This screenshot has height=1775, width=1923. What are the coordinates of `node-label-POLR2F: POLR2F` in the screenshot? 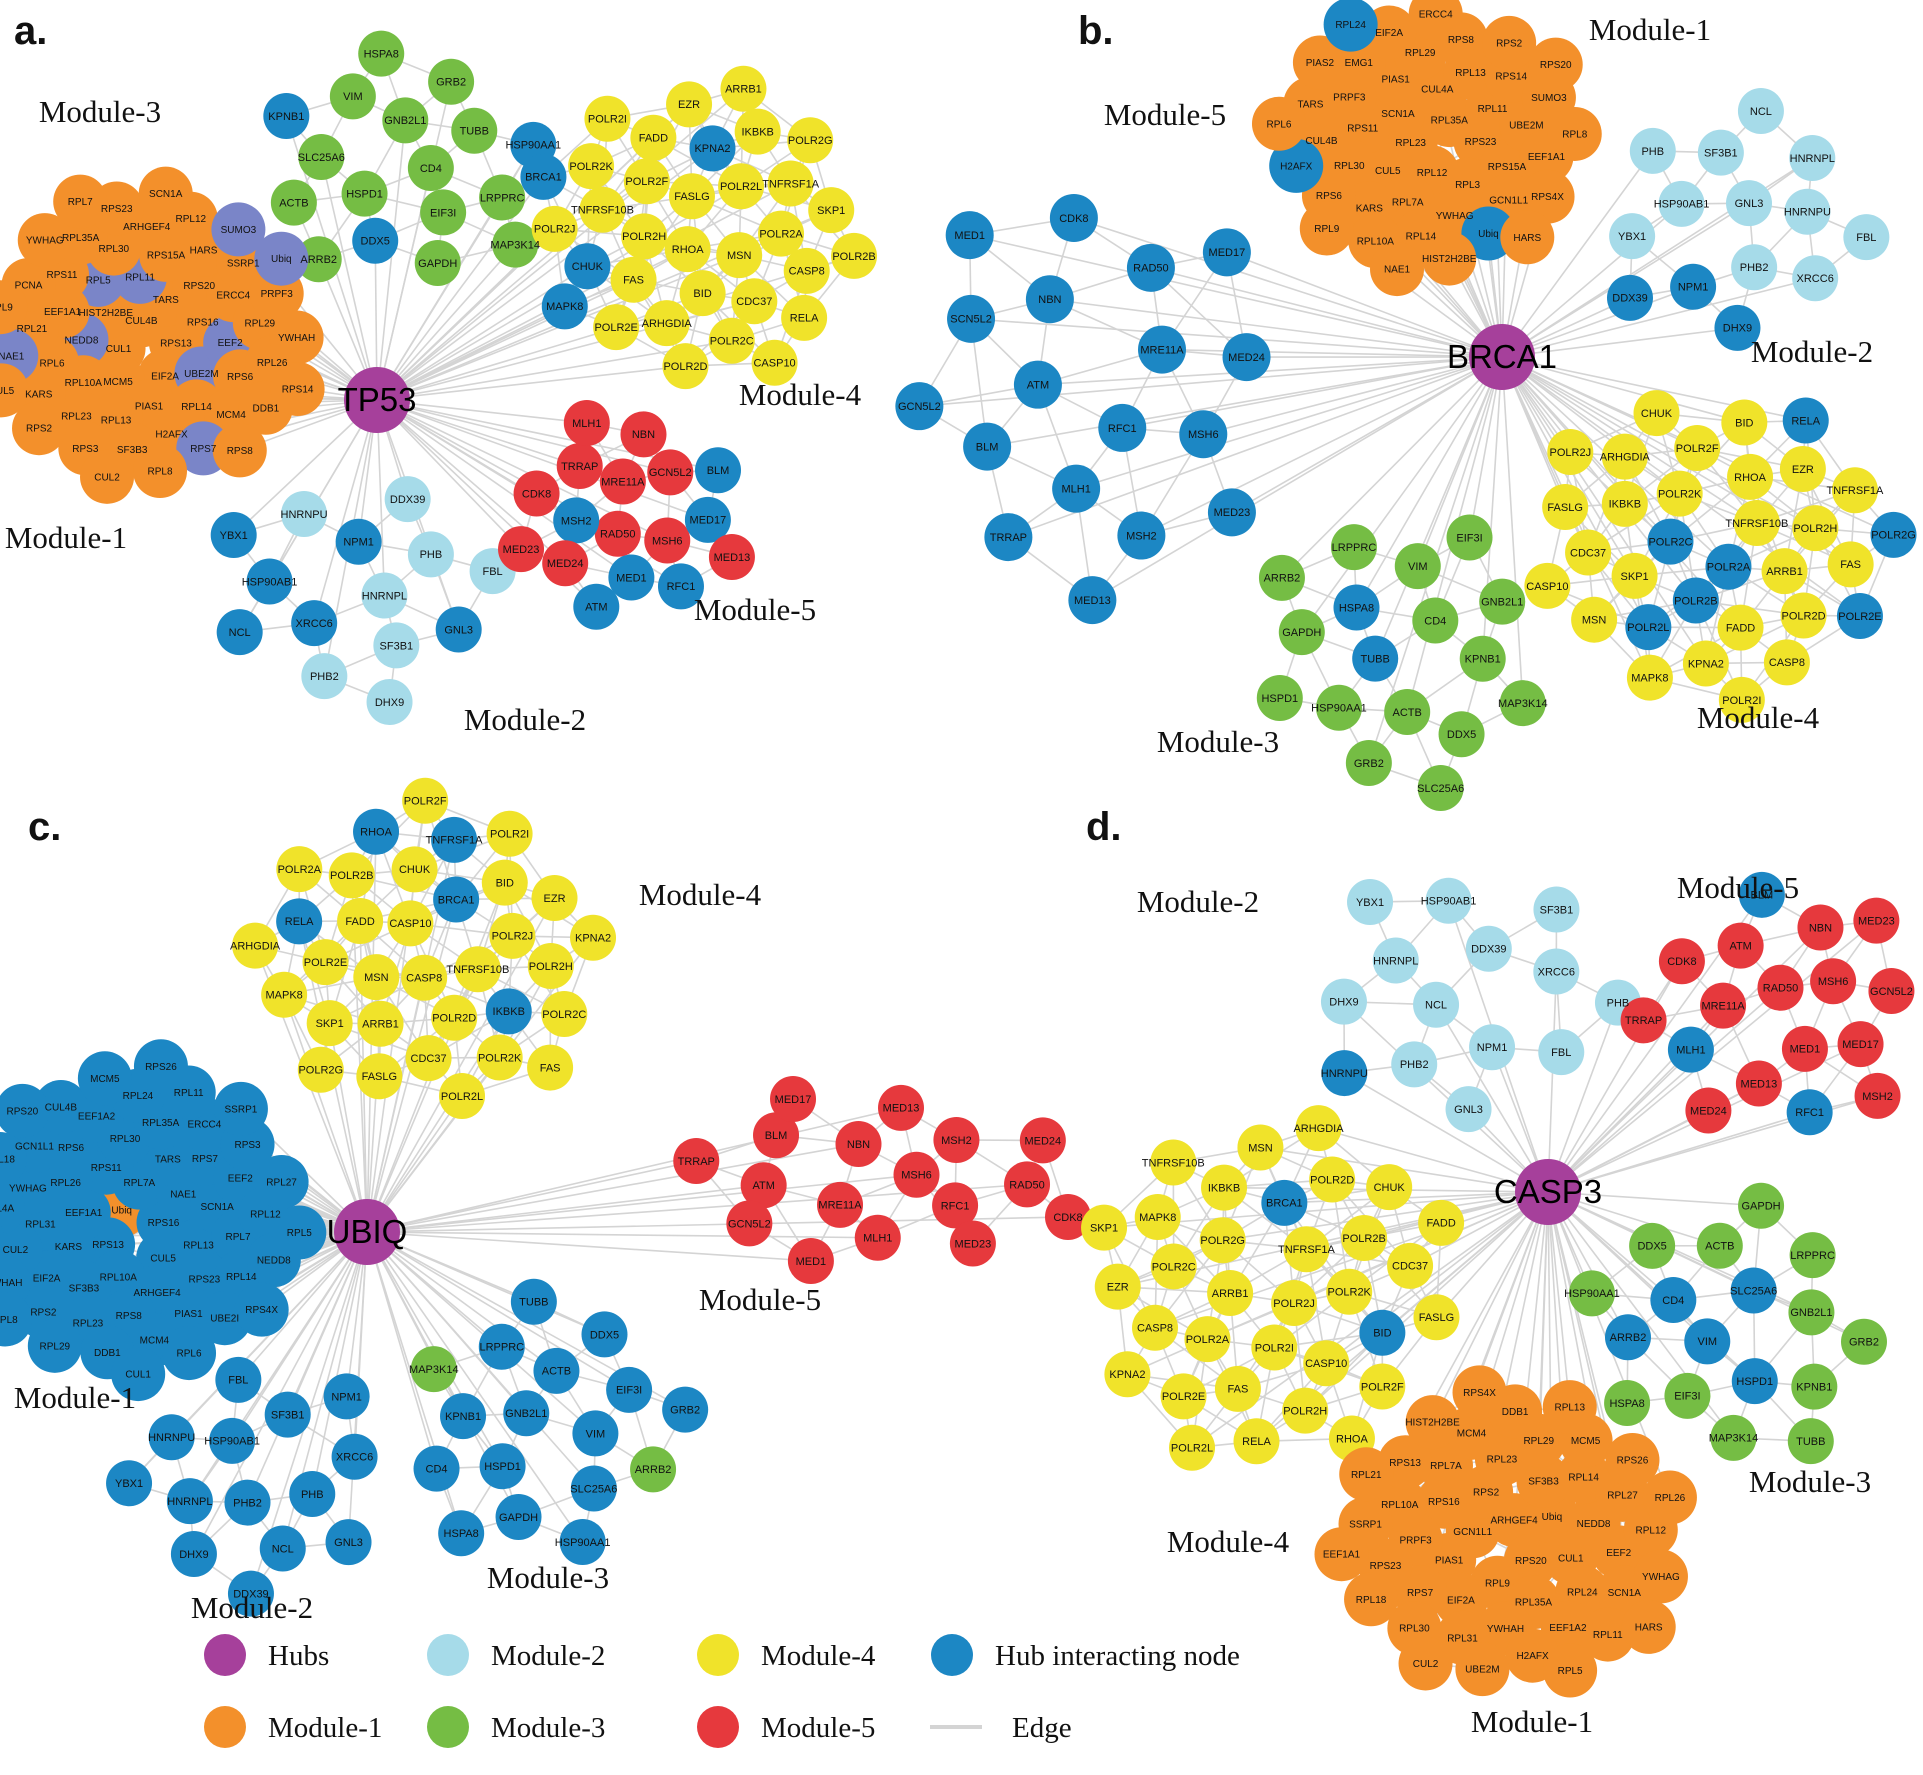 It's located at (646, 182).